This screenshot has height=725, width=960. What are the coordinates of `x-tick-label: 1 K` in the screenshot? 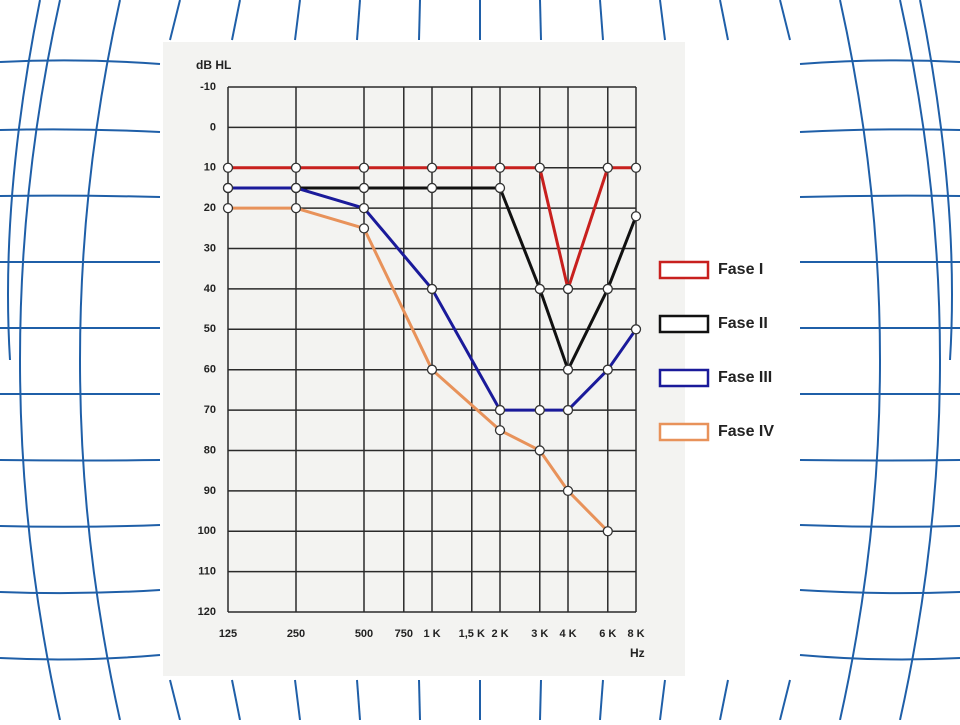 It's located at (431, 634).